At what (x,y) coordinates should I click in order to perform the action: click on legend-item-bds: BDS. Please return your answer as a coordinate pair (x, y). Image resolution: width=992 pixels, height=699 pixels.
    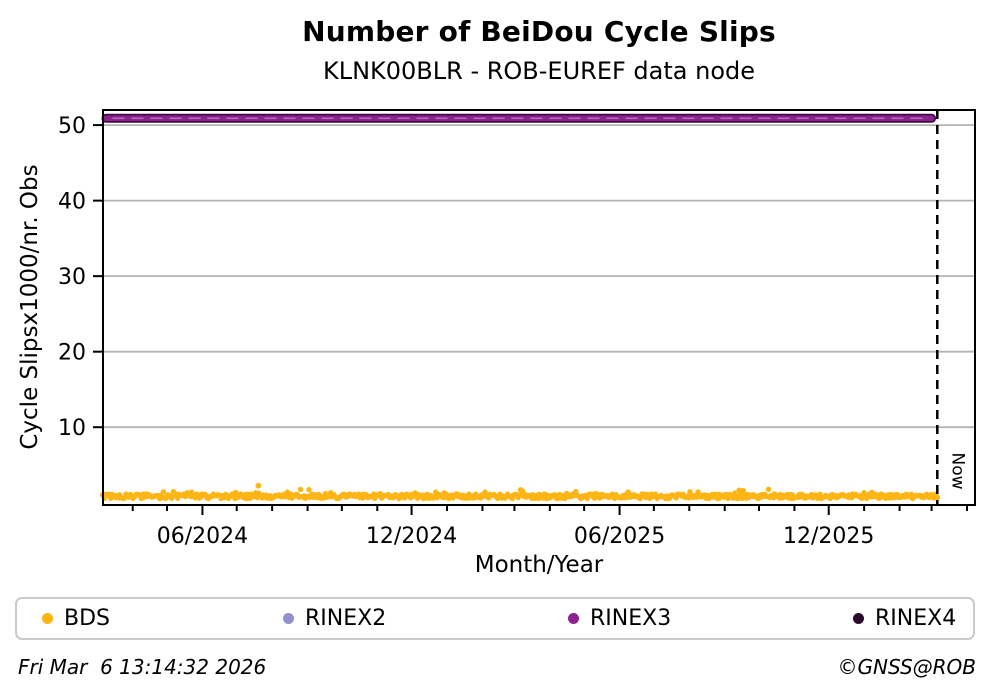
    Looking at the image, I should click on (76, 618).